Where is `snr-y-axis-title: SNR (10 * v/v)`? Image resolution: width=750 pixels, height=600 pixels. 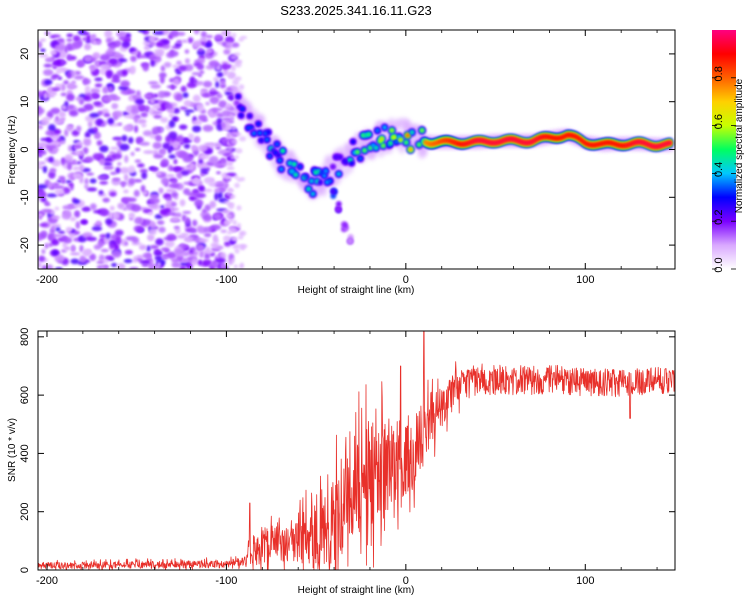 snr-y-axis-title: SNR (10 * v/v) is located at coordinates (12, 450).